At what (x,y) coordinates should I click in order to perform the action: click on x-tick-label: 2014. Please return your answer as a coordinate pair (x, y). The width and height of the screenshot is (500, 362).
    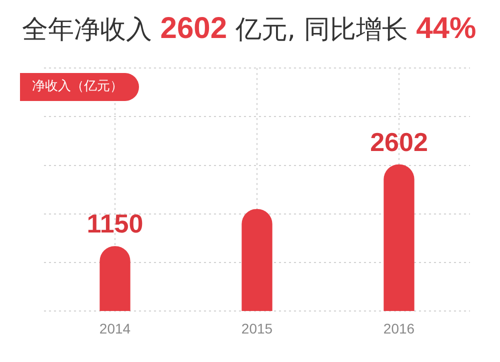
    Looking at the image, I should click on (115, 328).